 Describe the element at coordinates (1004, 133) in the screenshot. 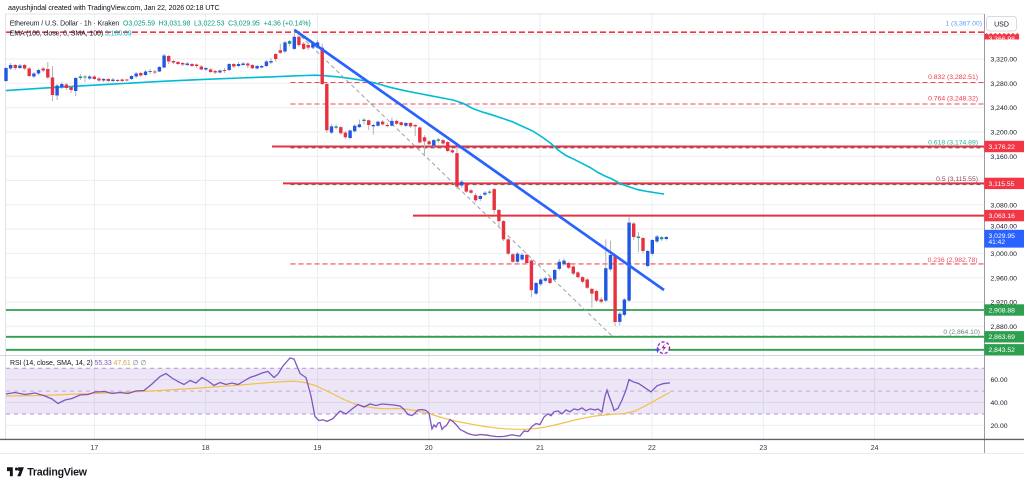

I see `svg-text: 3,200.00` at that location.